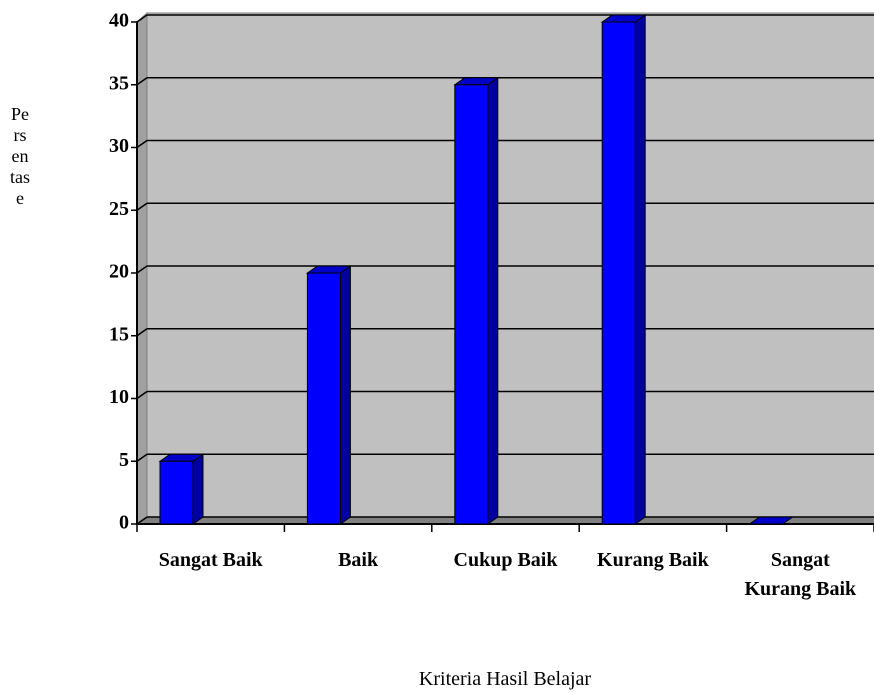 This screenshot has width=874, height=693. I want to click on y-tick-label: 30, so click(119, 146).